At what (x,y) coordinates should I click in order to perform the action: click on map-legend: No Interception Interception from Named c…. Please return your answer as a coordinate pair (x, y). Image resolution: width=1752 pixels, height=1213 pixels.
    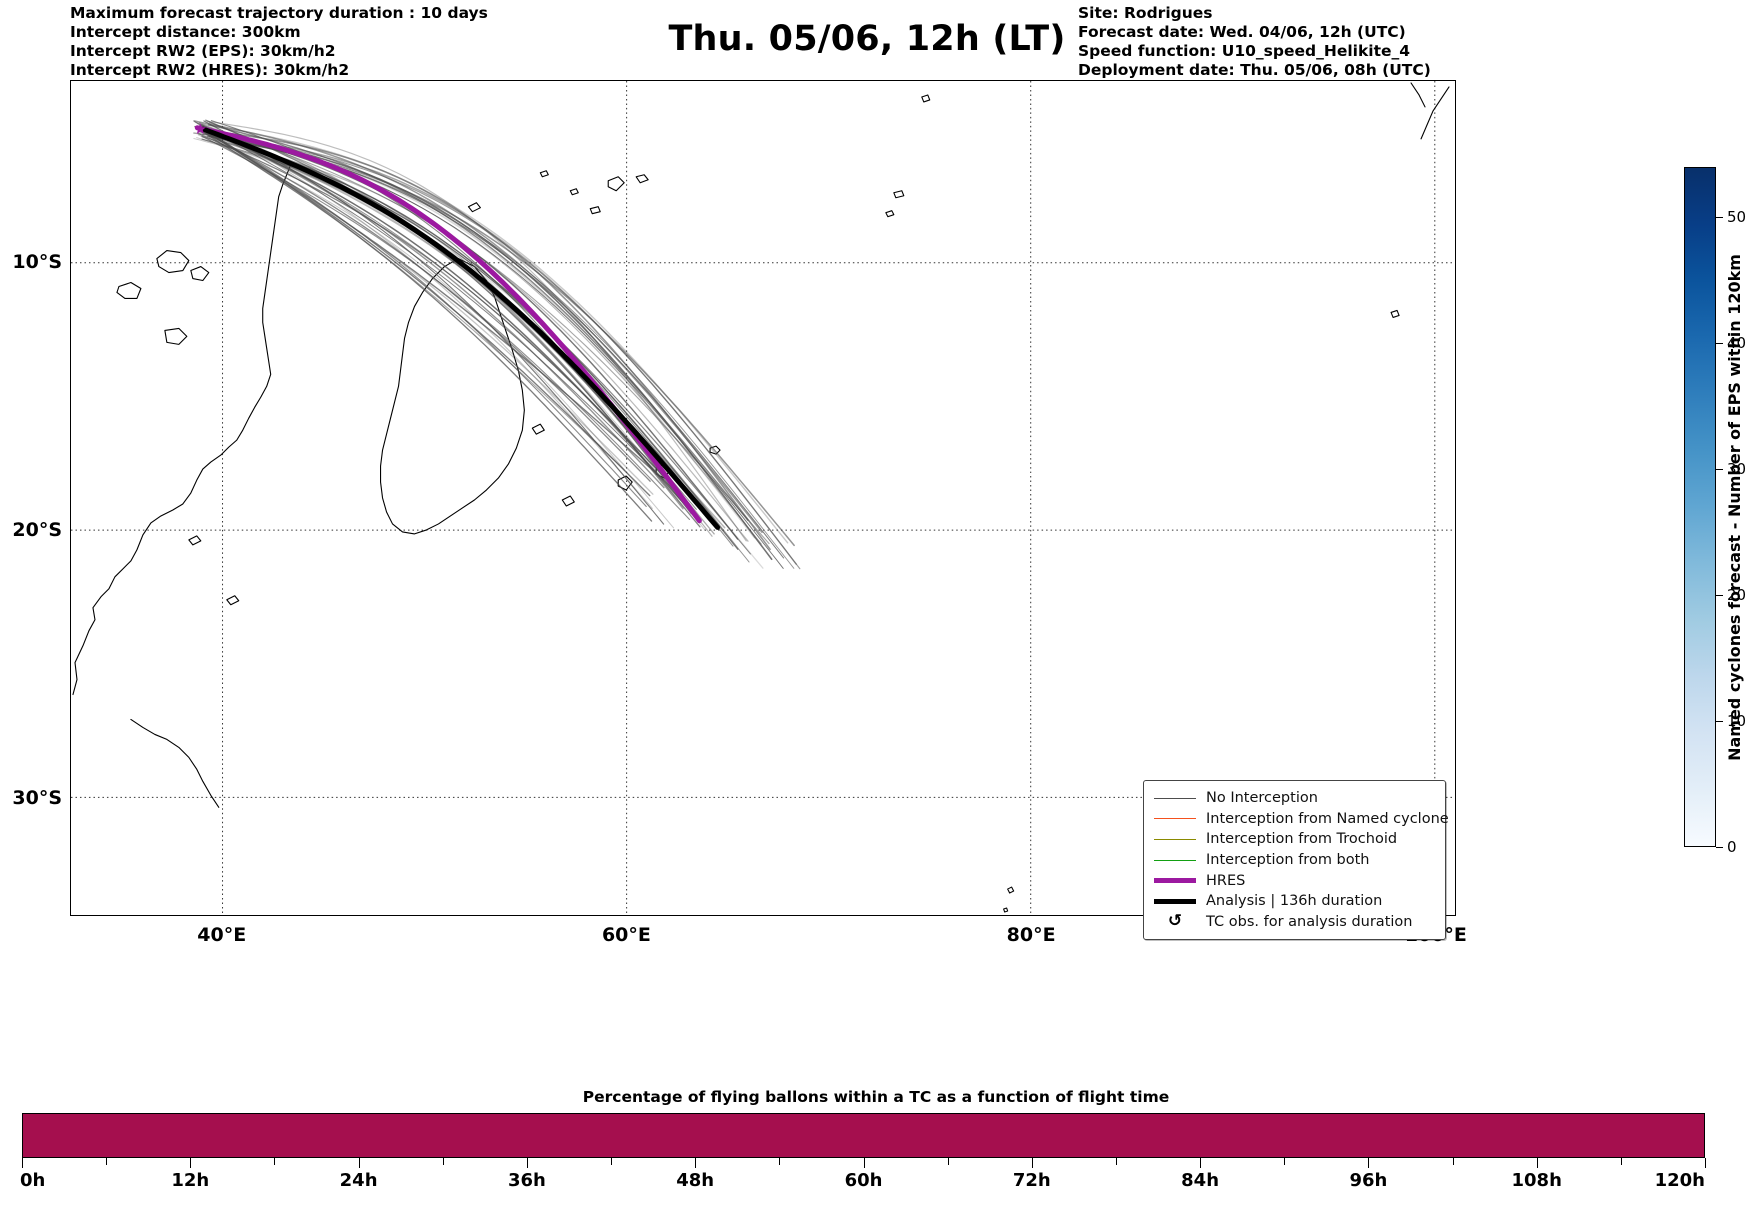
    Looking at the image, I should click on (1296, 860).